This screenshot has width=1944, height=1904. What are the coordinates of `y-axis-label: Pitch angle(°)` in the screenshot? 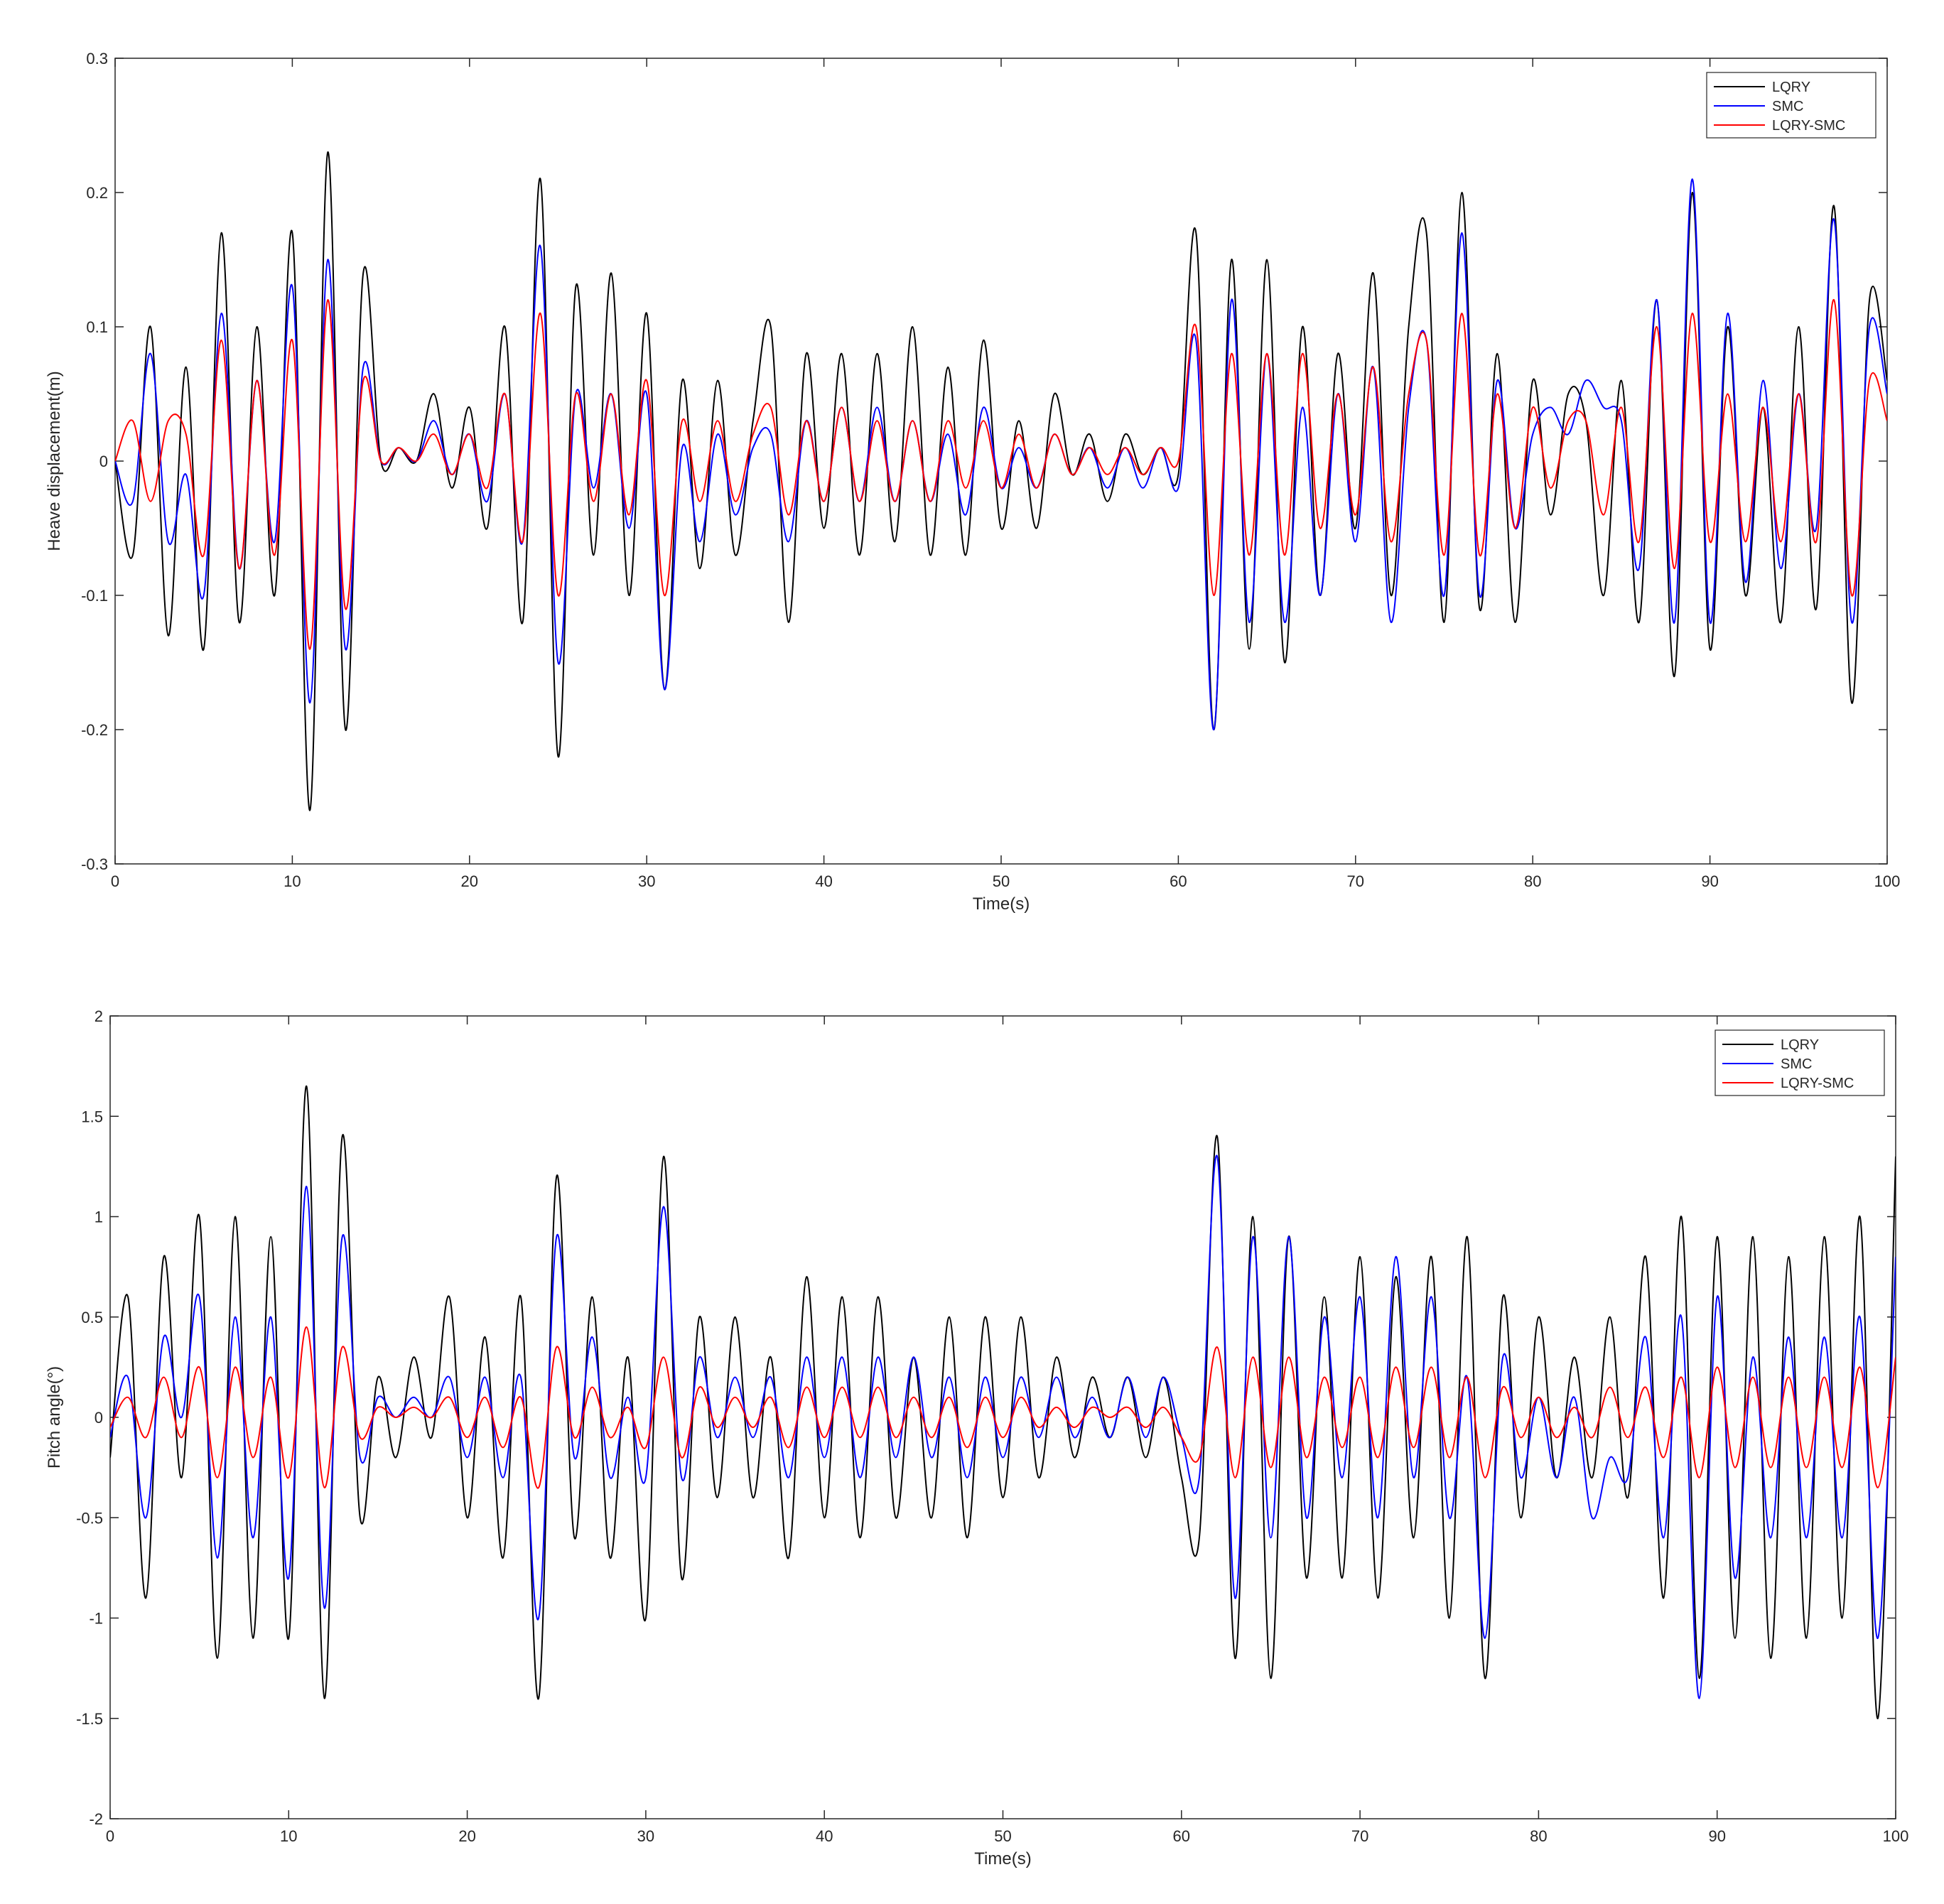 It's located at (54, 1417).